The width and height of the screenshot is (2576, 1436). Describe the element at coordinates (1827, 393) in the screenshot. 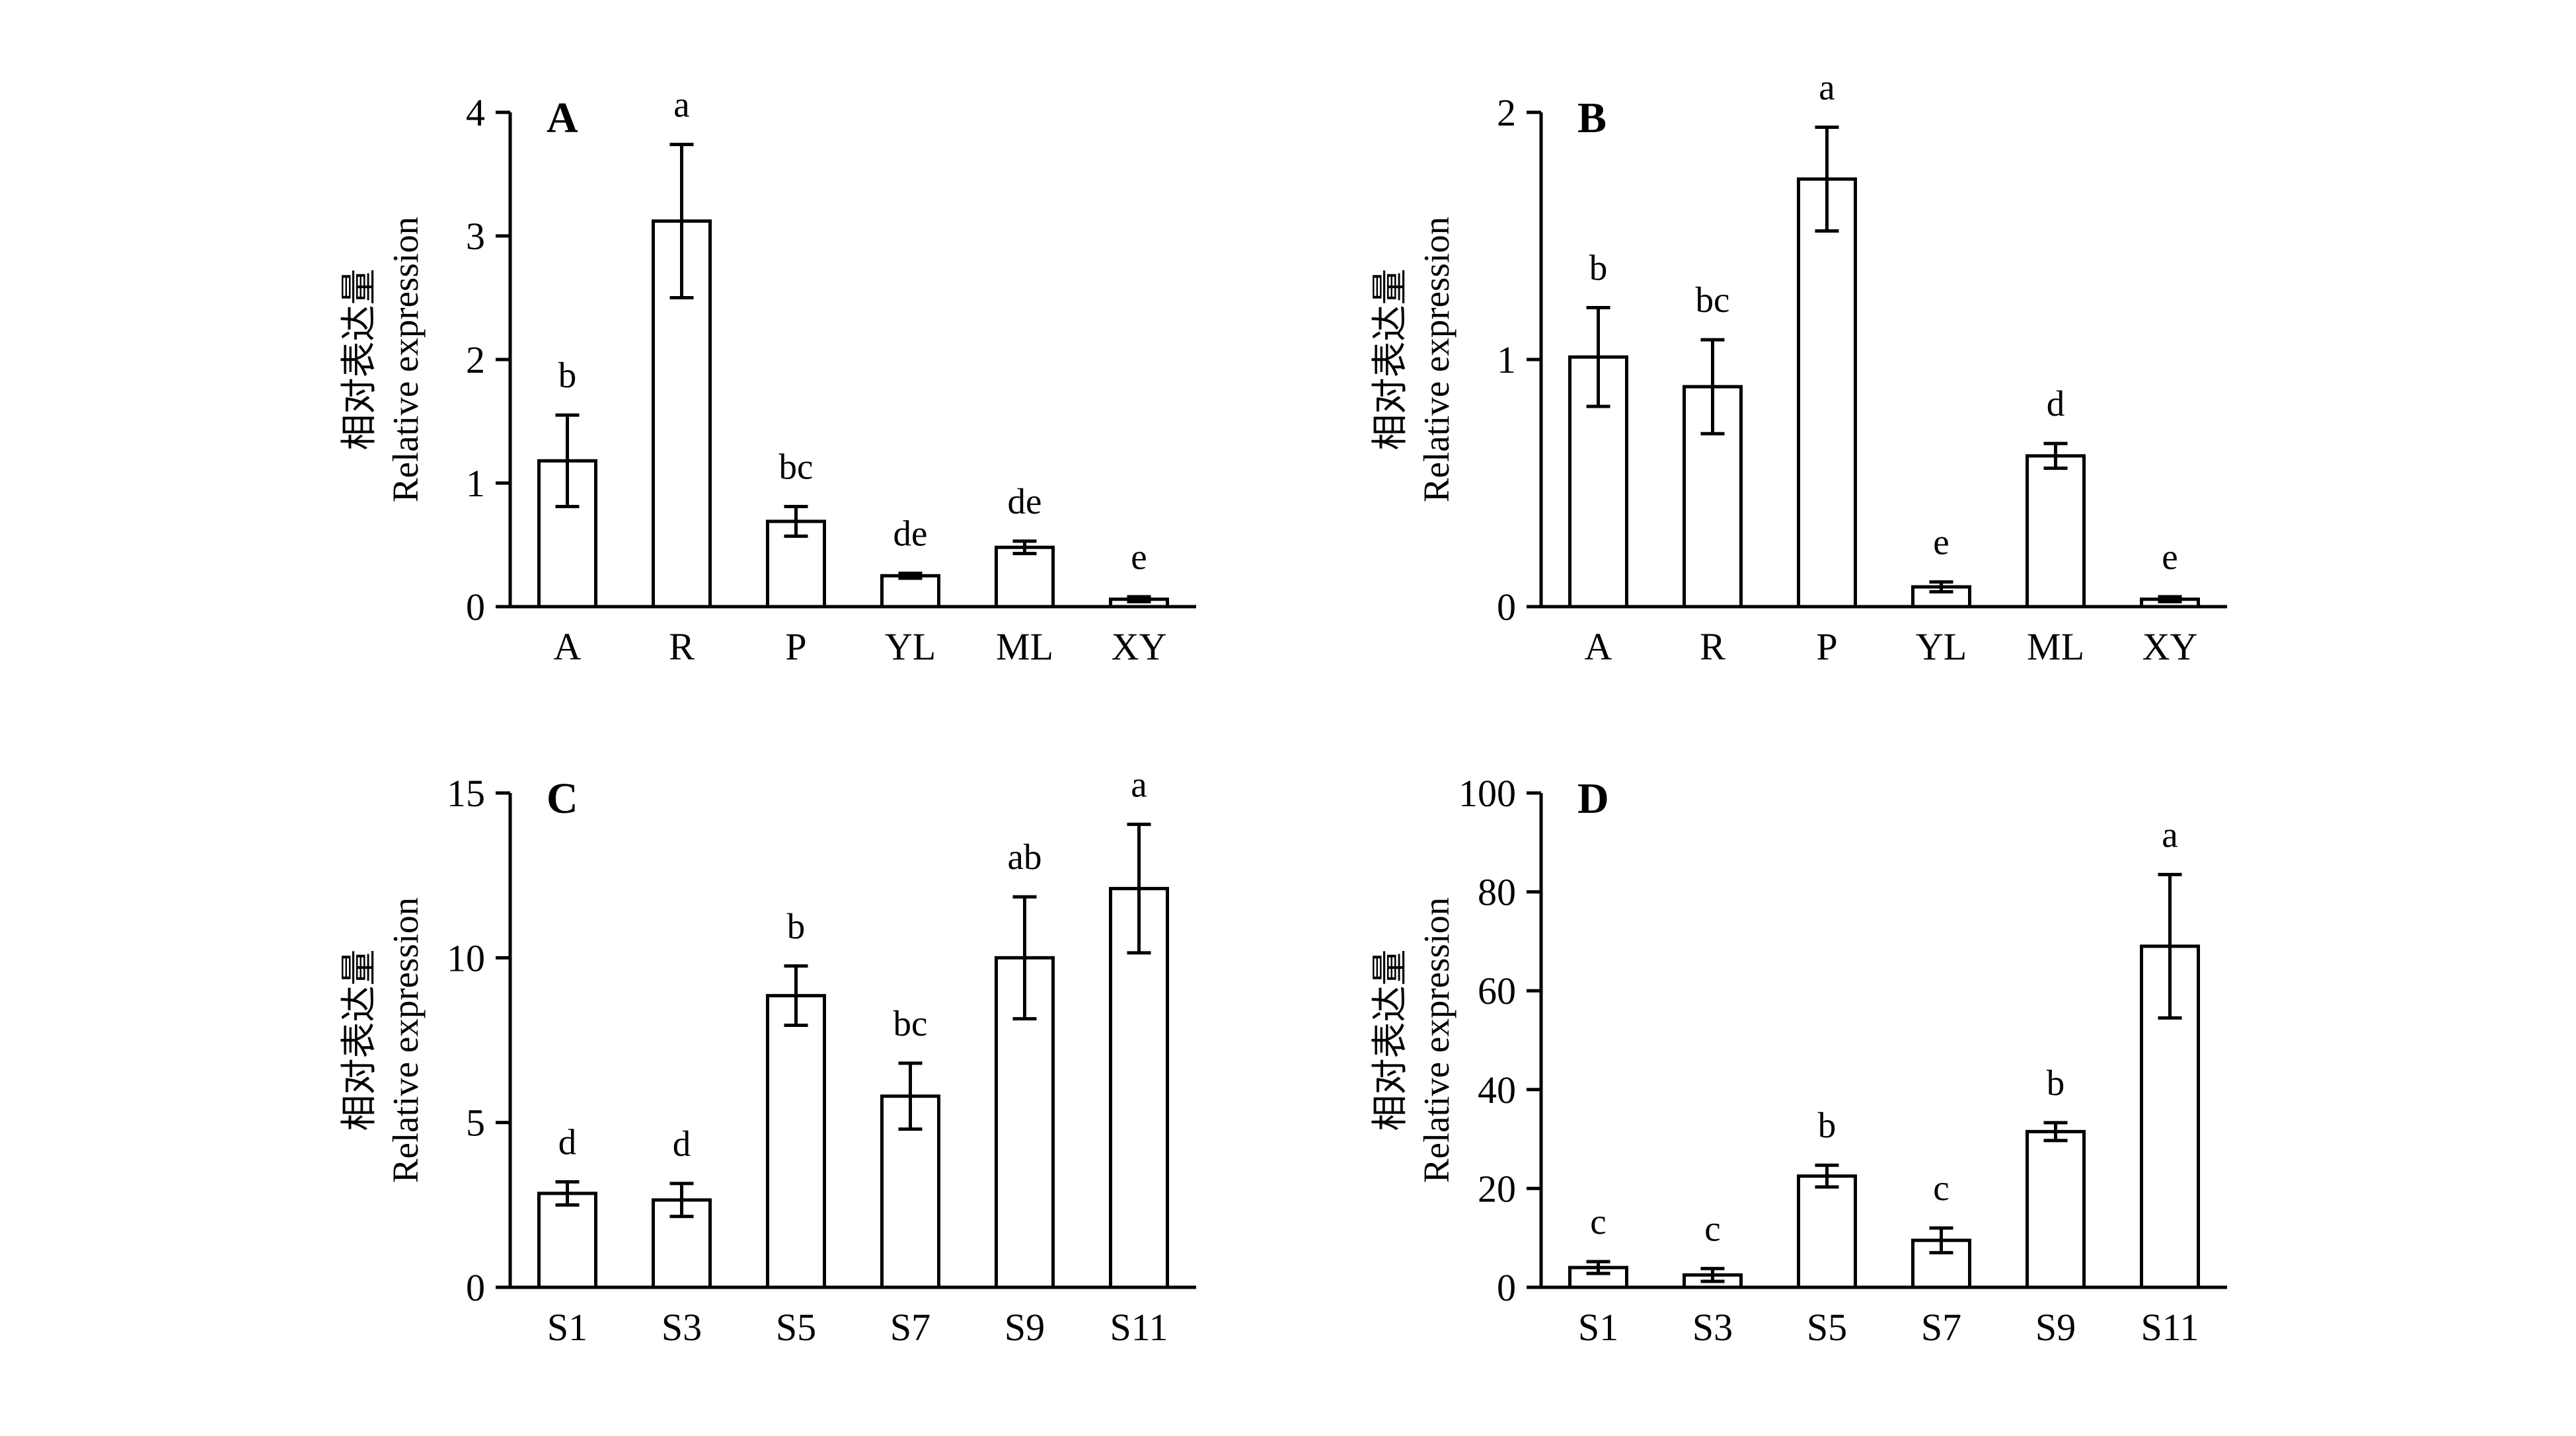

I see `bar-p` at that location.